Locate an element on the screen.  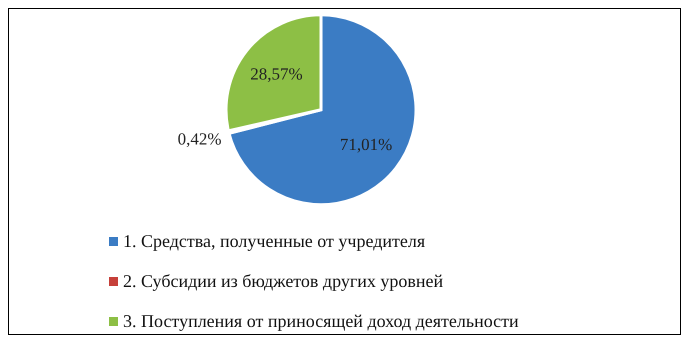
data-label: 71,01% is located at coordinates (366, 144).